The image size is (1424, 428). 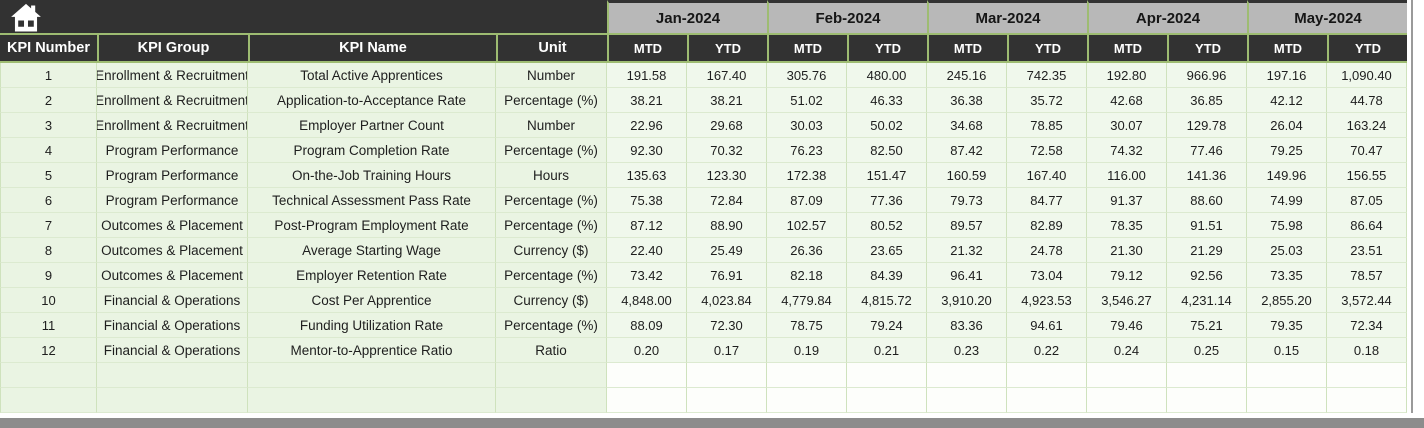 What do you see at coordinates (1007, 17) in the screenshot?
I see `month-header-mar: Mar-2024` at bounding box center [1007, 17].